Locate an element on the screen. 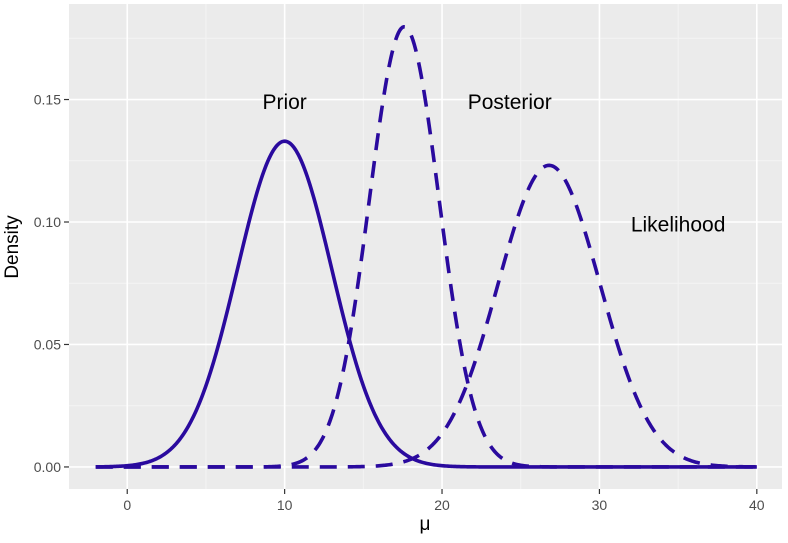 The height and width of the screenshot is (543, 788). label-likelihood: Likelihood is located at coordinates (678, 224).